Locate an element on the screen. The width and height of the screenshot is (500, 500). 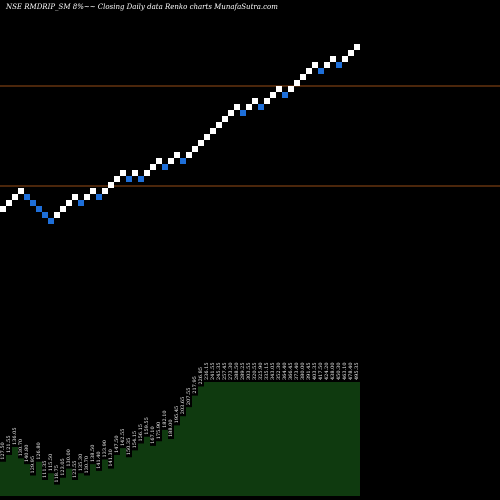
volume-label: 130.00 is located at coordinates (69, 458).